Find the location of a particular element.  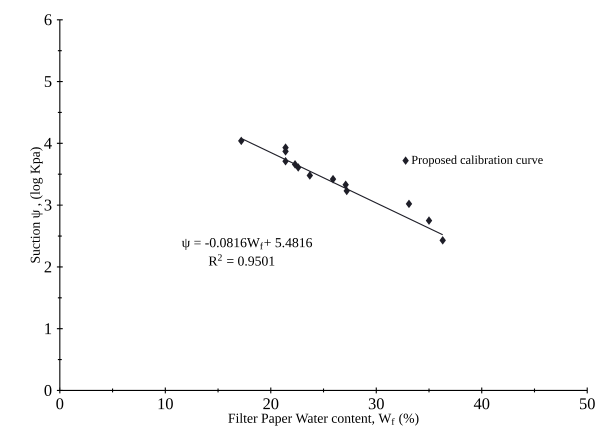

legend-label: Proposed calibration curve is located at coordinates (477, 161).